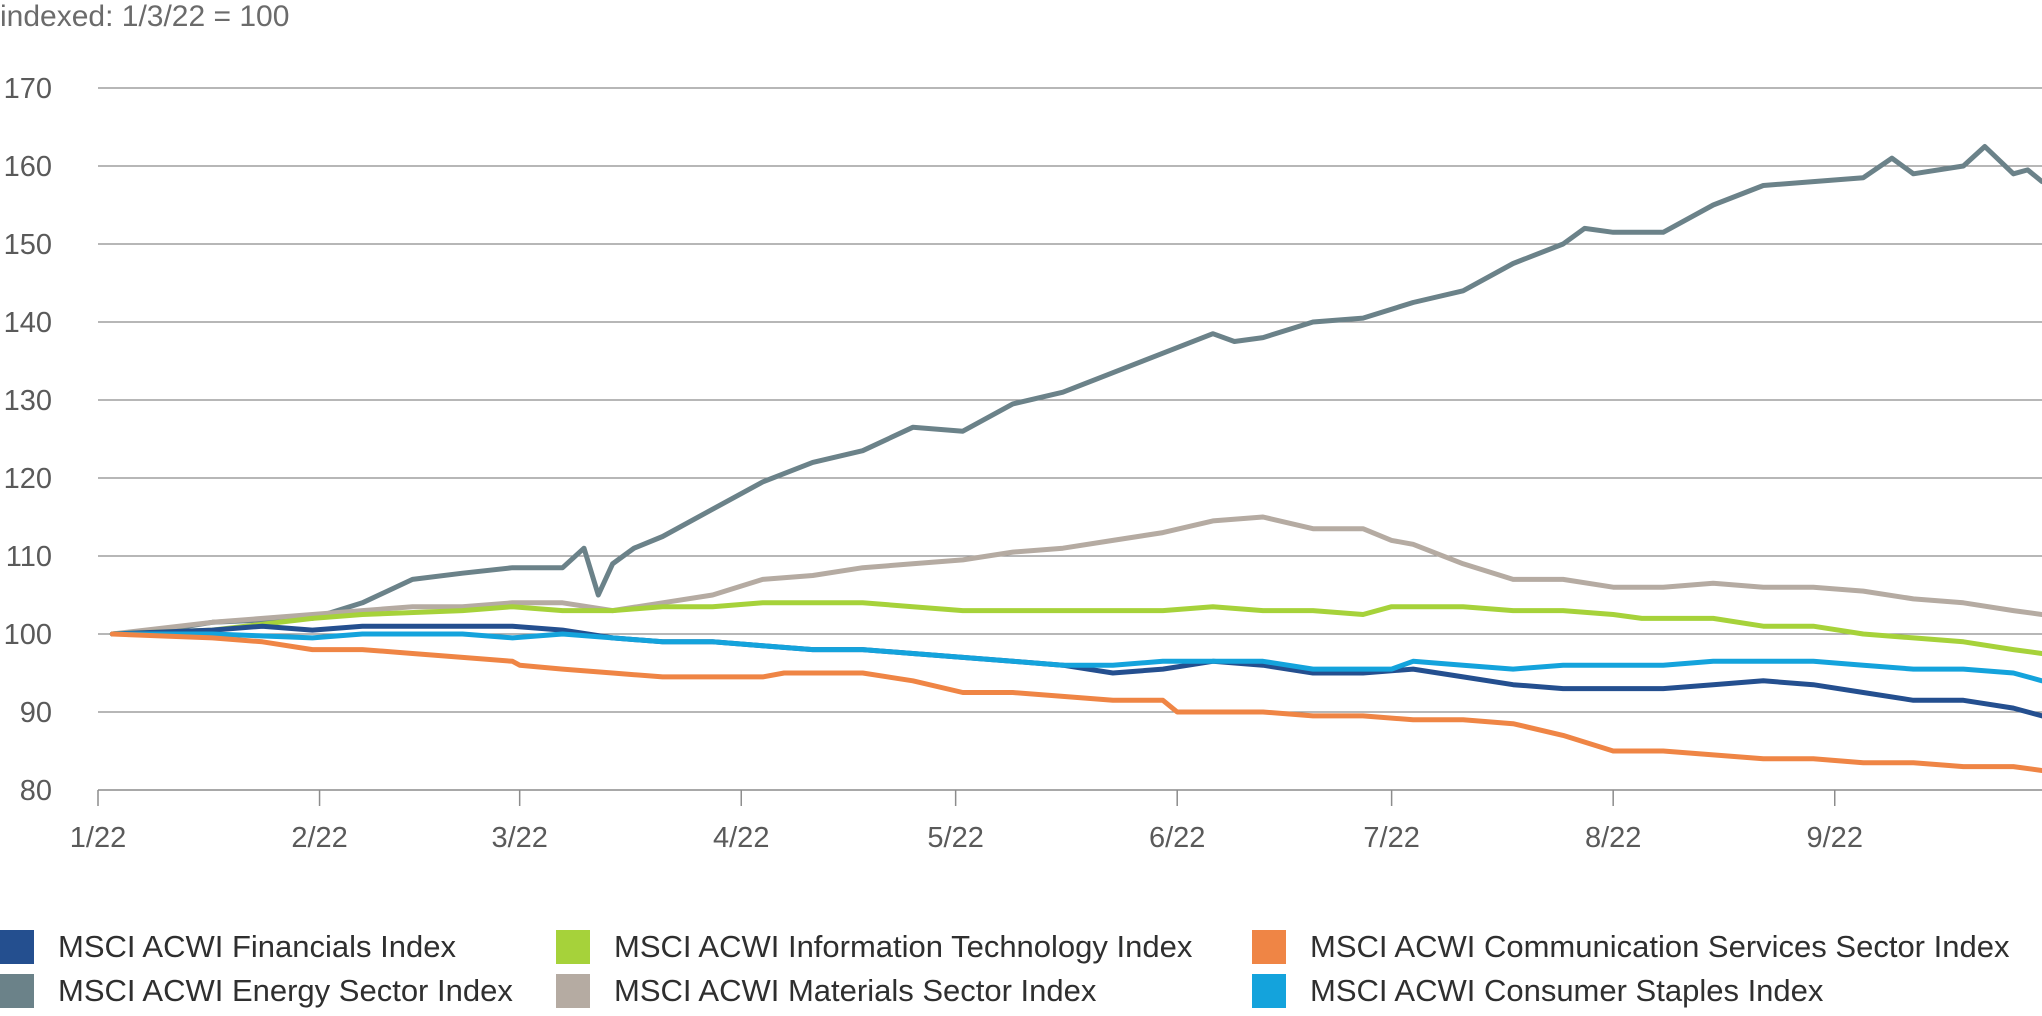 The width and height of the screenshot is (2042, 1016). What do you see at coordinates (741, 838) in the screenshot?
I see `x-tick-label: 4/22` at bounding box center [741, 838].